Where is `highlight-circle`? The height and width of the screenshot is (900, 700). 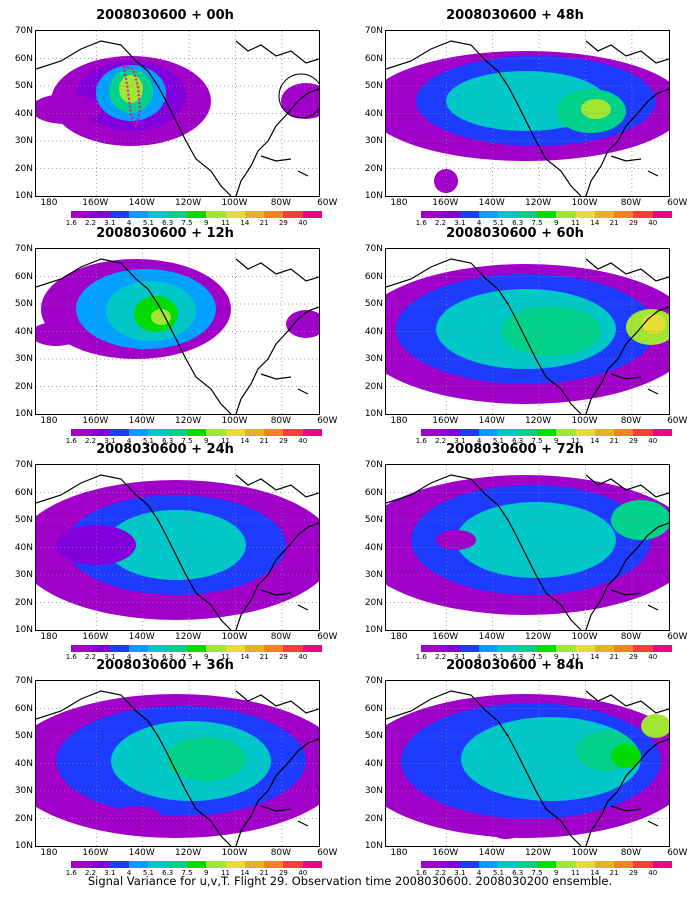 highlight-circle is located at coordinates (298, 96).